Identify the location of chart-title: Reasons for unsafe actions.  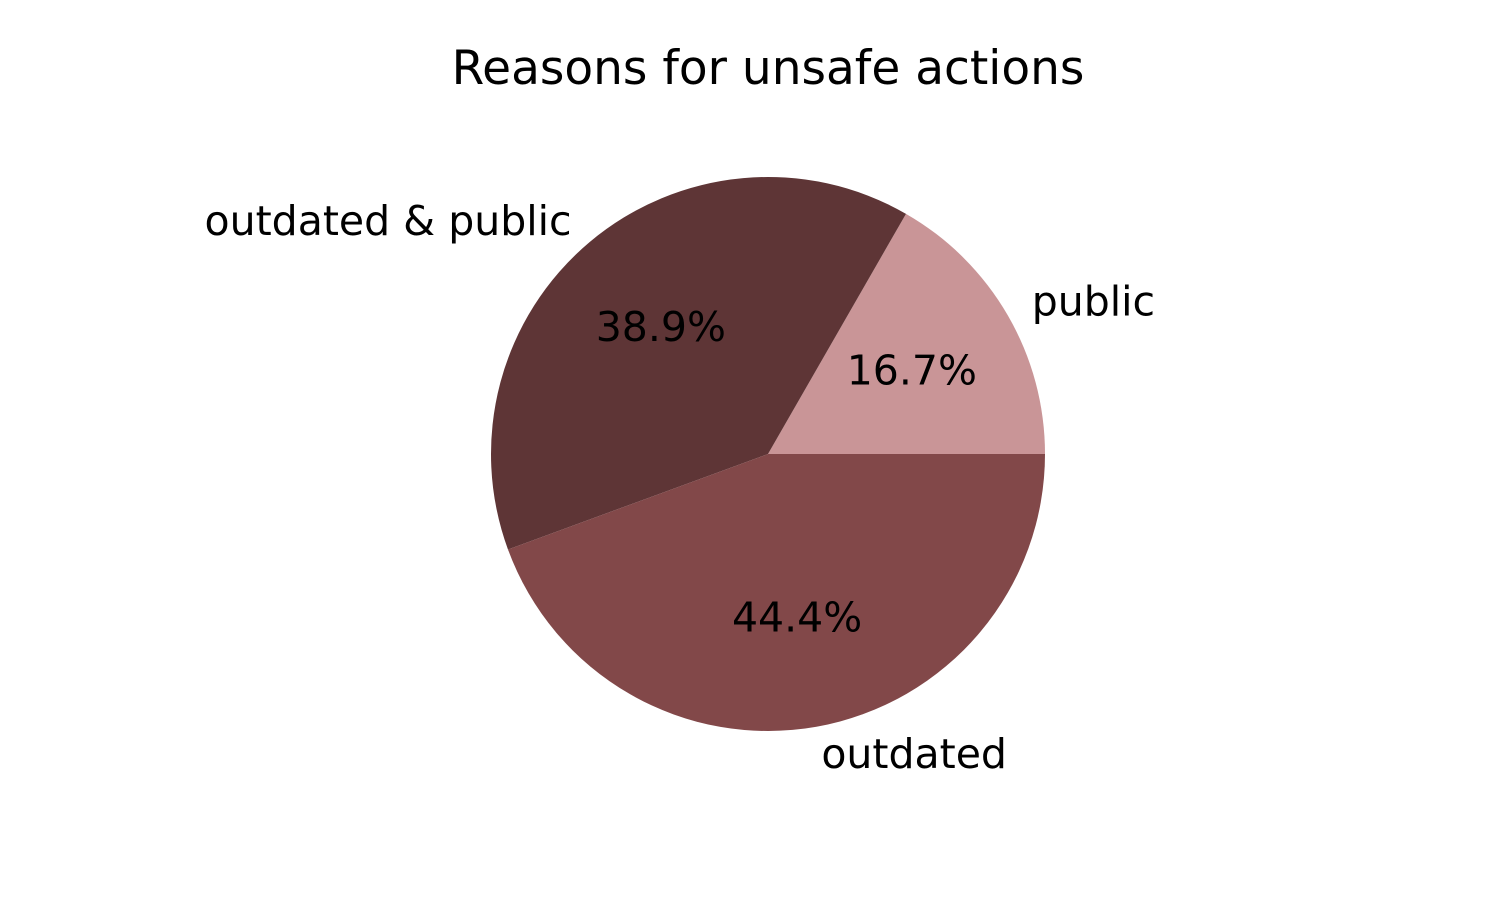
(768, 68).